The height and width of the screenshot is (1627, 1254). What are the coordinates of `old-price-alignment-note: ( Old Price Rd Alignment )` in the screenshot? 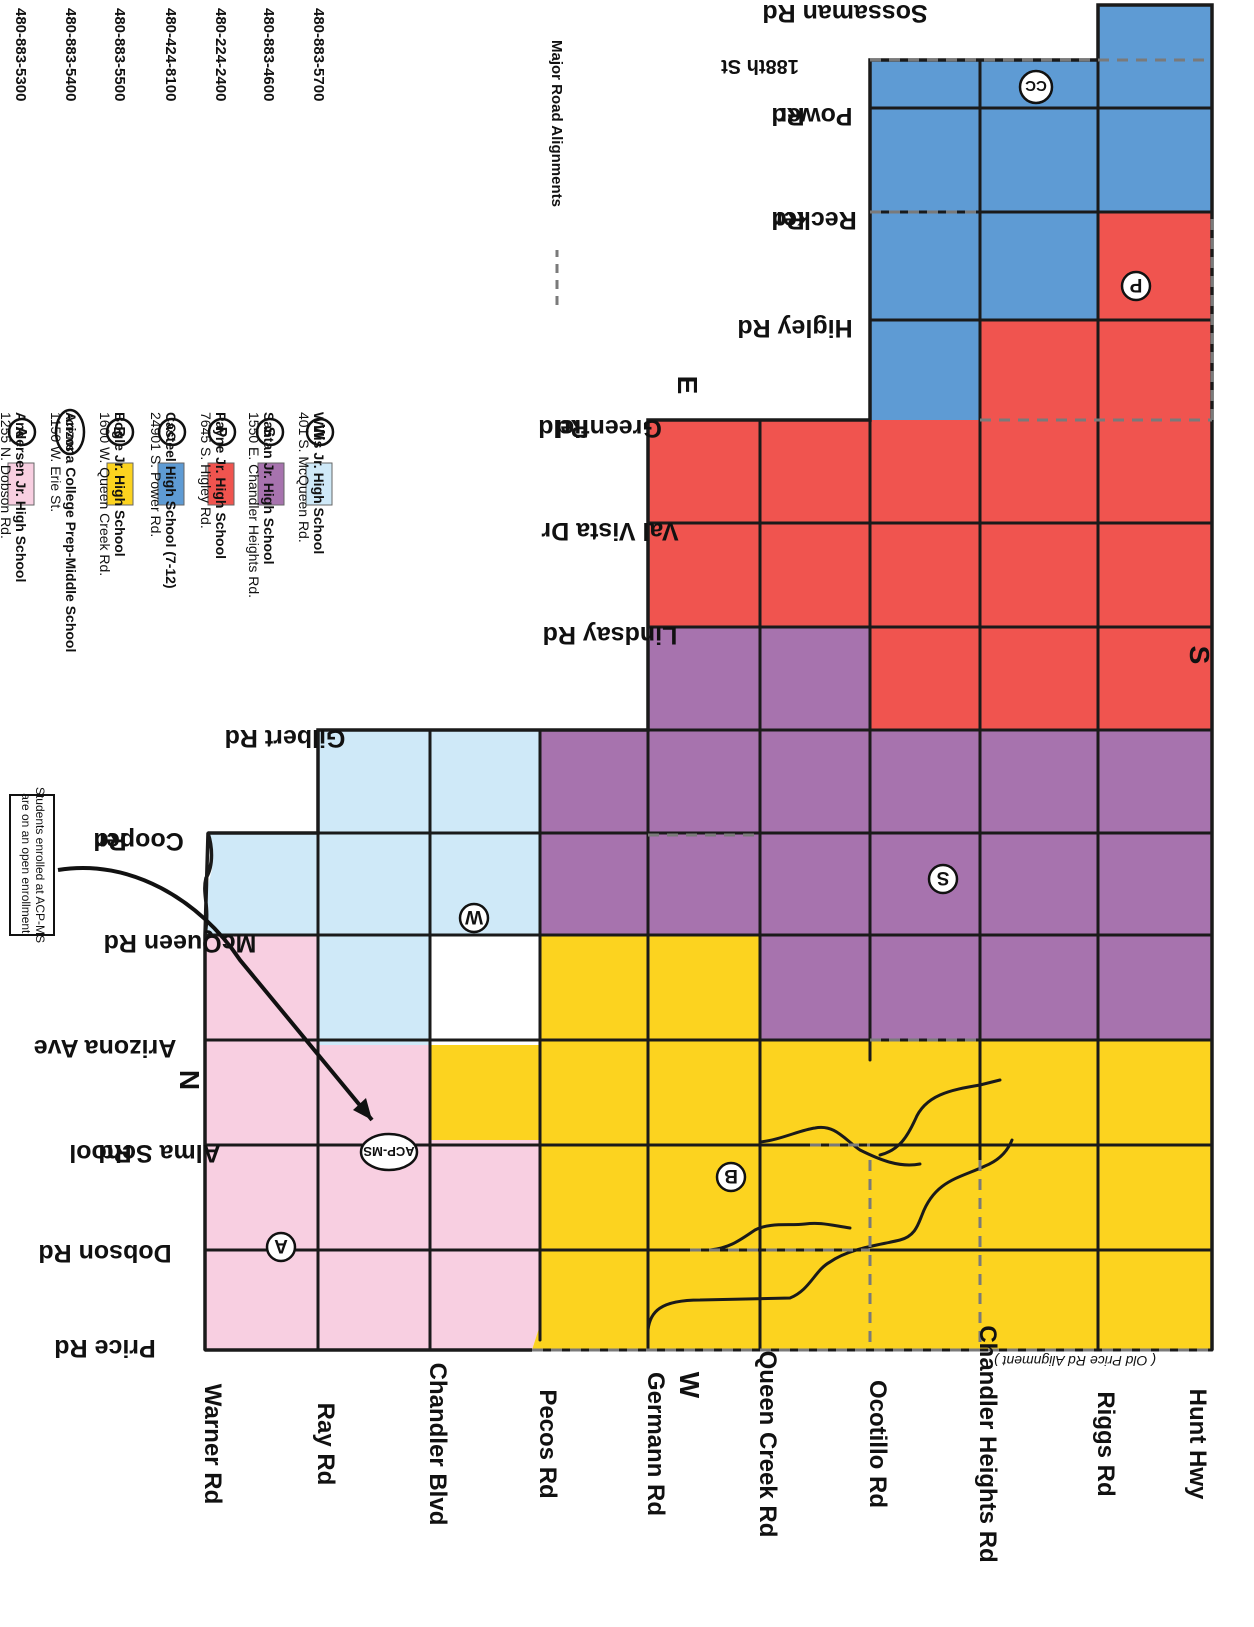 It's located at (1075, 1361).